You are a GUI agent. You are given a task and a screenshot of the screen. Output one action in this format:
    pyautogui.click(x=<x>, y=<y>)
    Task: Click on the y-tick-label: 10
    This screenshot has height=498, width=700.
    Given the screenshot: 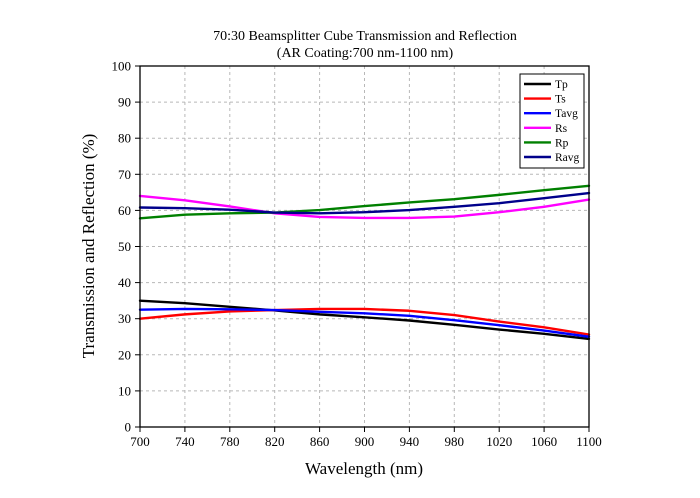 What is the action you would take?
    pyautogui.click(x=124, y=390)
    